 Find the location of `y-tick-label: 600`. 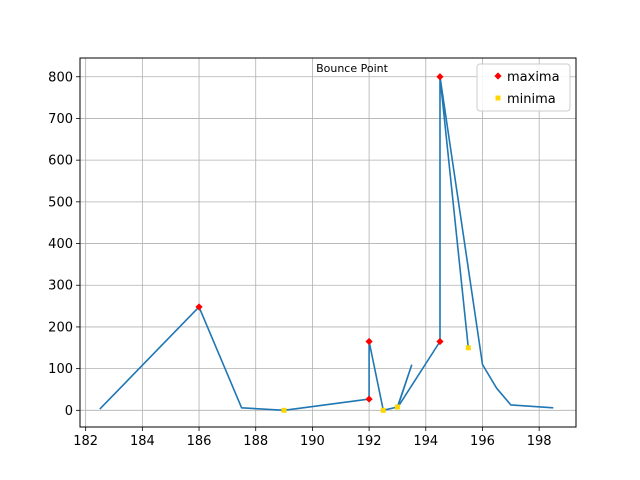

y-tick-label: 600 is located at coordinates (60, 161).